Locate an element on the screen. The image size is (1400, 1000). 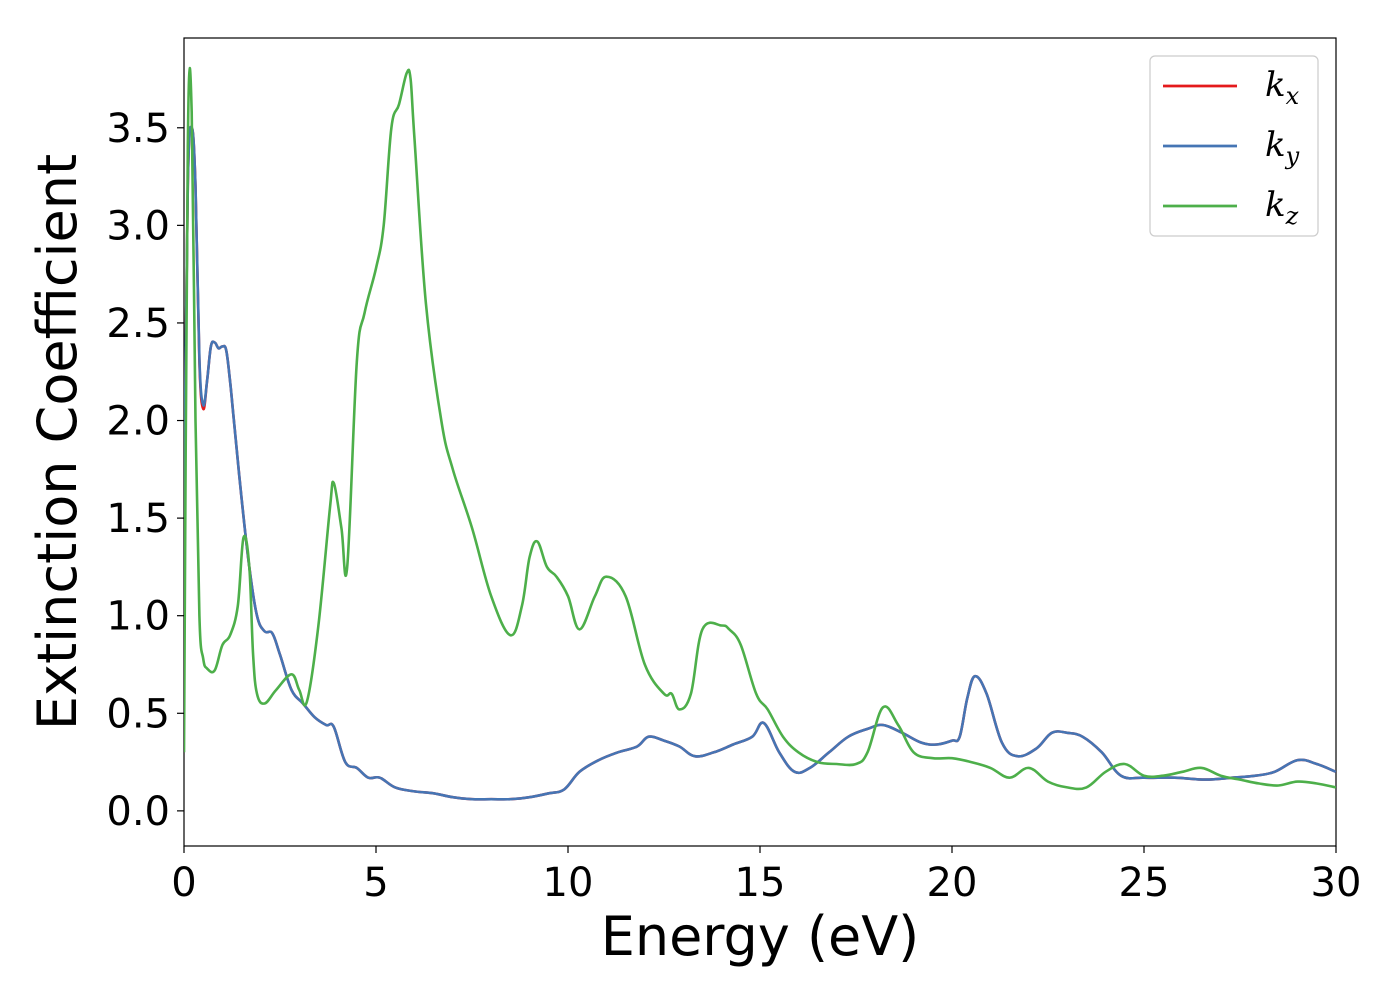
y-axis-title: Extinction Coefficient is located at coordinates (57, 442).